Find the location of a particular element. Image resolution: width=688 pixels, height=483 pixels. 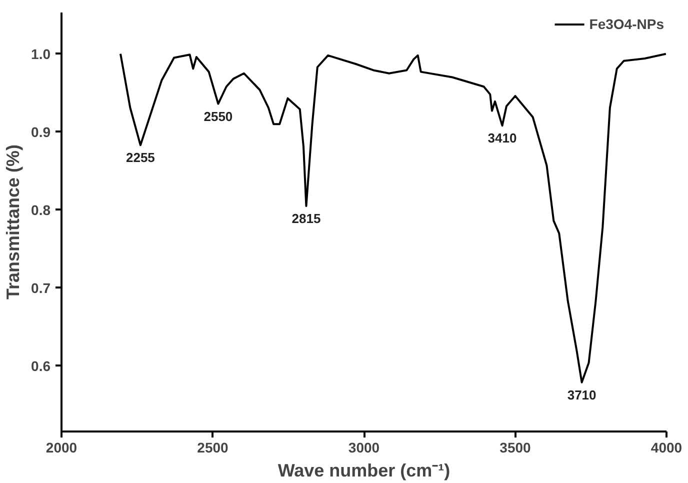

annotation: 2255 is located at coordinates (140, 158).